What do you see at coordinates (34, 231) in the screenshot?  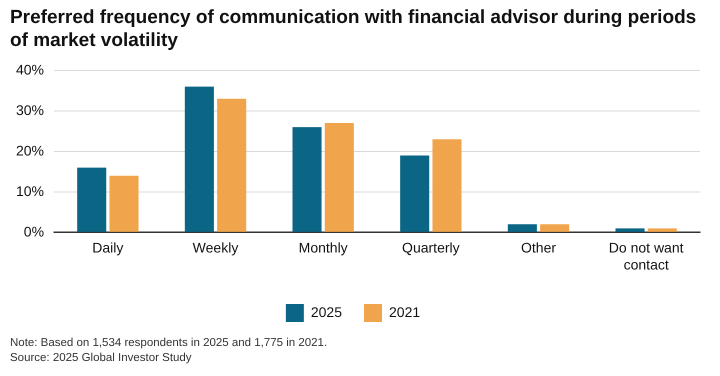 I see `y-tick-label: 0%` at bounding box center [34, 231].